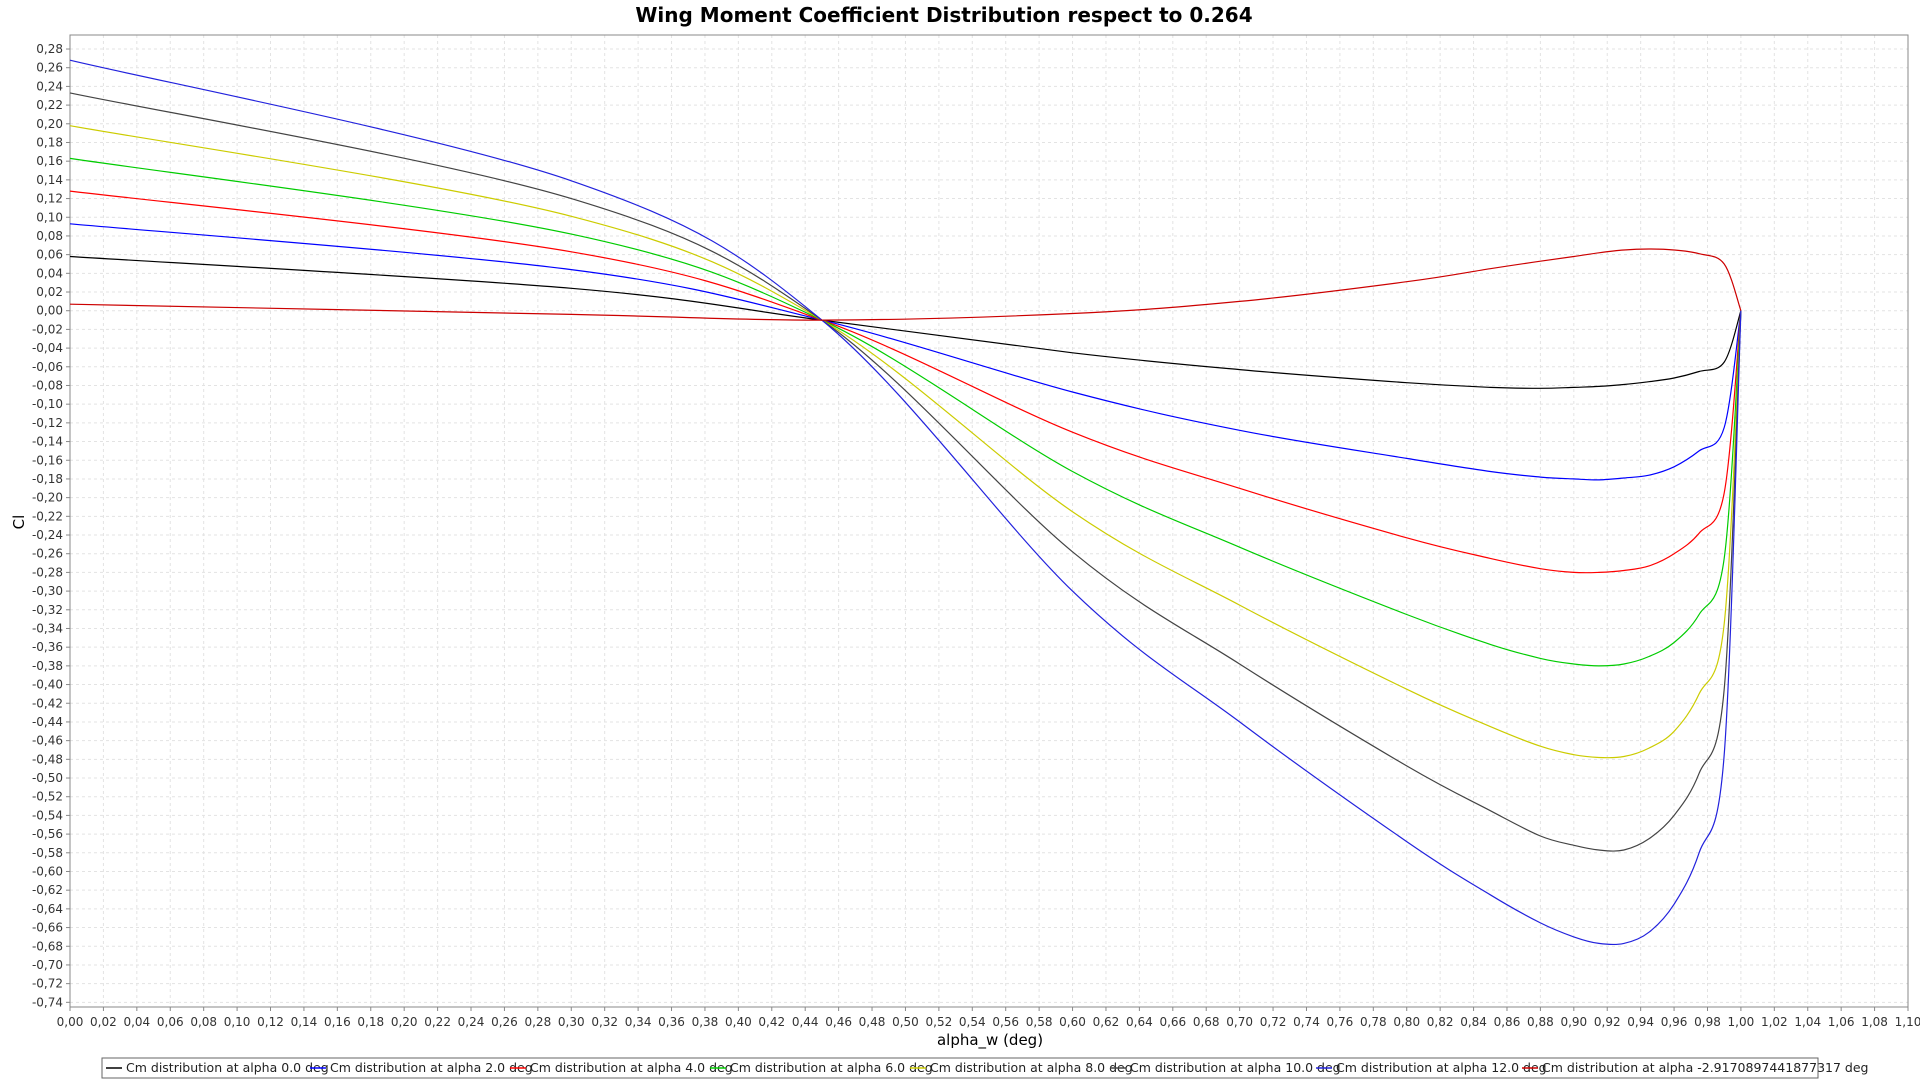  Describe the element at coordinates (337, 1022) in the screenshot. I see `x-tick-label: 0,16` at that location.